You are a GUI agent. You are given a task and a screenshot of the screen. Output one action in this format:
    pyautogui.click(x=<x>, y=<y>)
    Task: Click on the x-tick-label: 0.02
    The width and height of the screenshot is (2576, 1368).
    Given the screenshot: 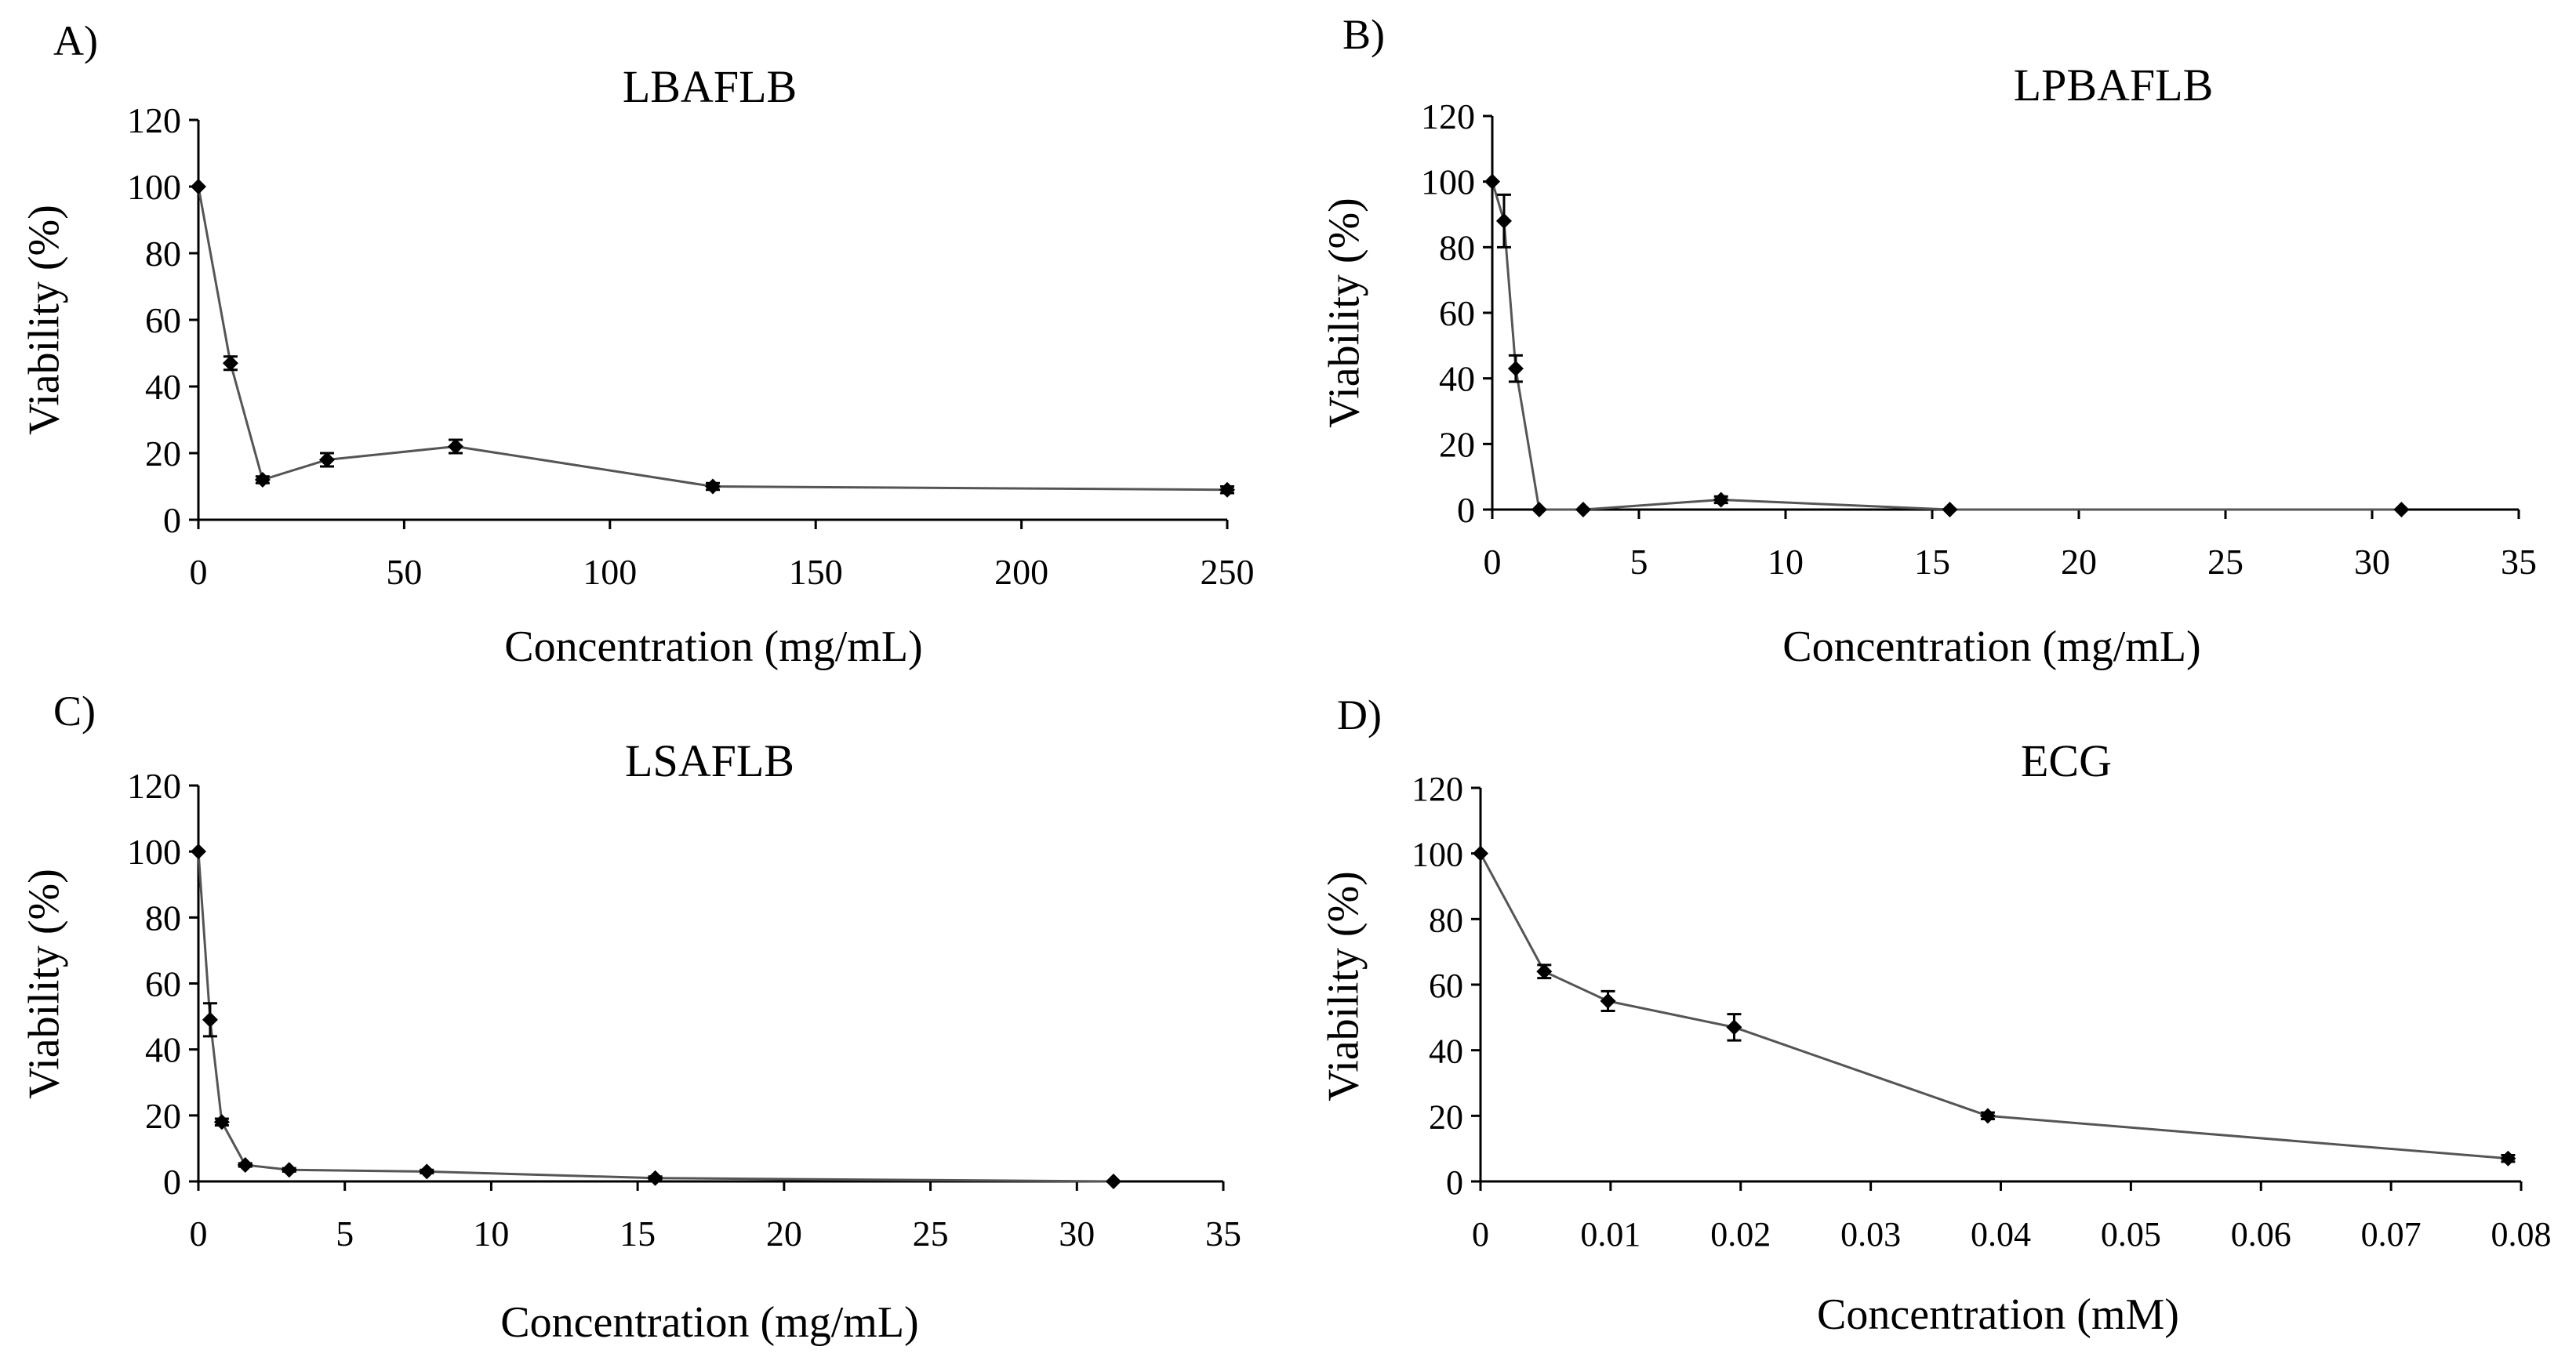 What is the action you would take?
    pyautogui.click(x=1740, y=1235)
    